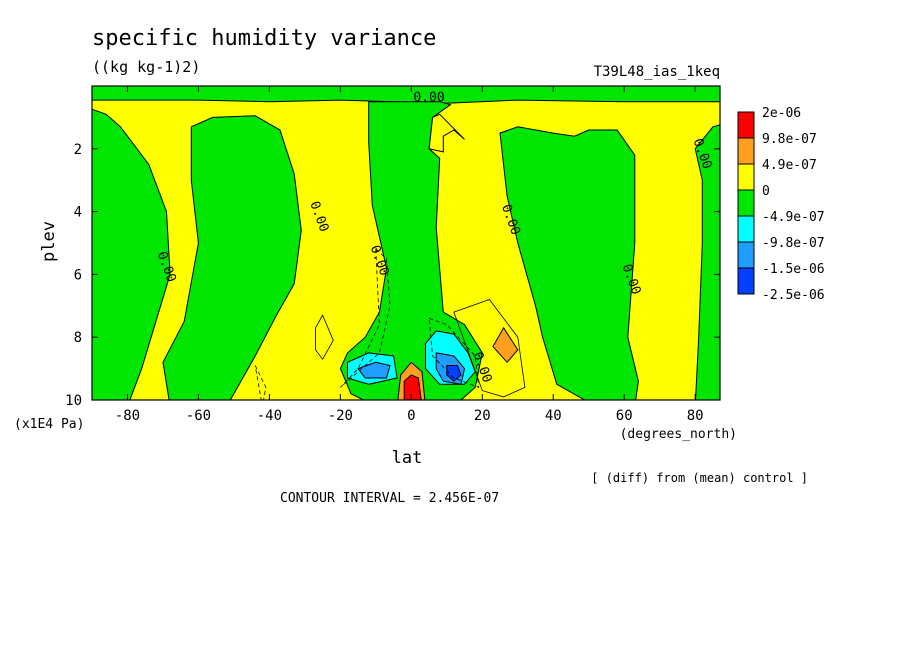  I want to click on x-axis-units: (degrees_north), so click(678, 434).